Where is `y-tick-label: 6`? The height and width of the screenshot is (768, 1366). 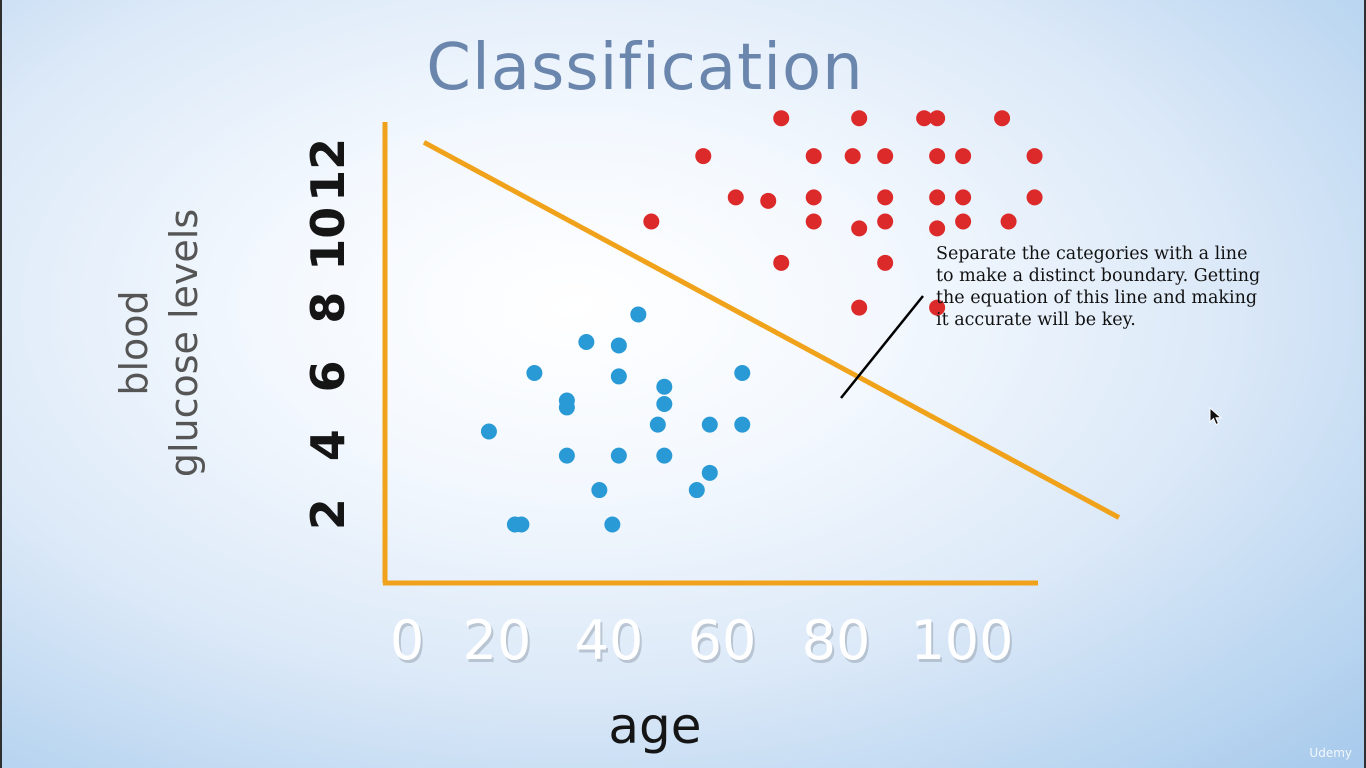
y-tick-label: 6 is located at coordinates (328, 376).